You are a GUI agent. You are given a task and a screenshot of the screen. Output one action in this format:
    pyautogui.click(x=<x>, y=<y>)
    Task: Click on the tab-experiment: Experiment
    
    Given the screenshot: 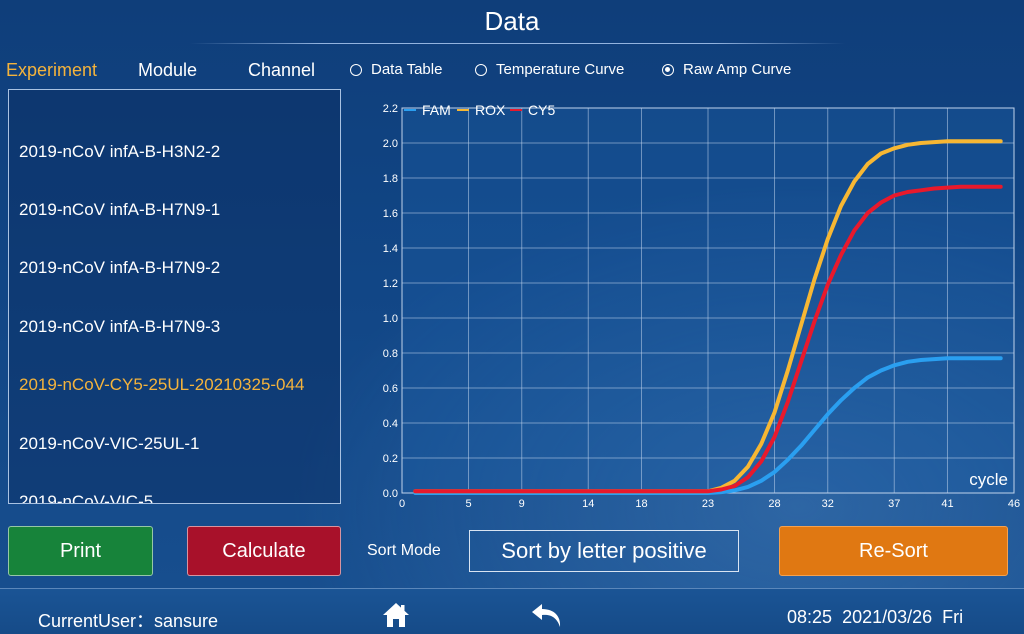 What is the action you would take?
    pyautogui.click(x=52, y=70)
    